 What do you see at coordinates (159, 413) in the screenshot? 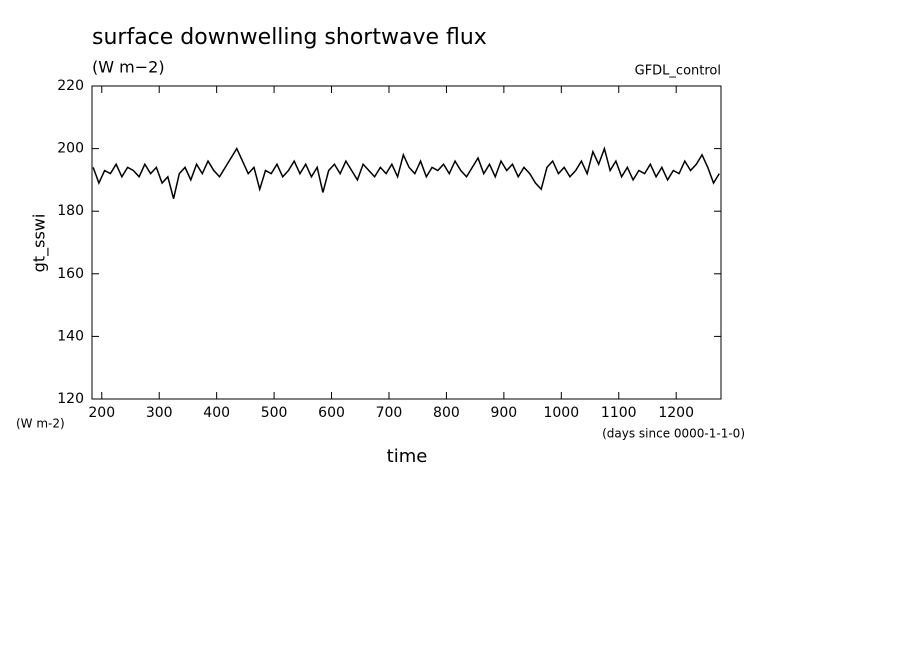
I see `x-tick-label: 300` at bounding box center [159, 413].